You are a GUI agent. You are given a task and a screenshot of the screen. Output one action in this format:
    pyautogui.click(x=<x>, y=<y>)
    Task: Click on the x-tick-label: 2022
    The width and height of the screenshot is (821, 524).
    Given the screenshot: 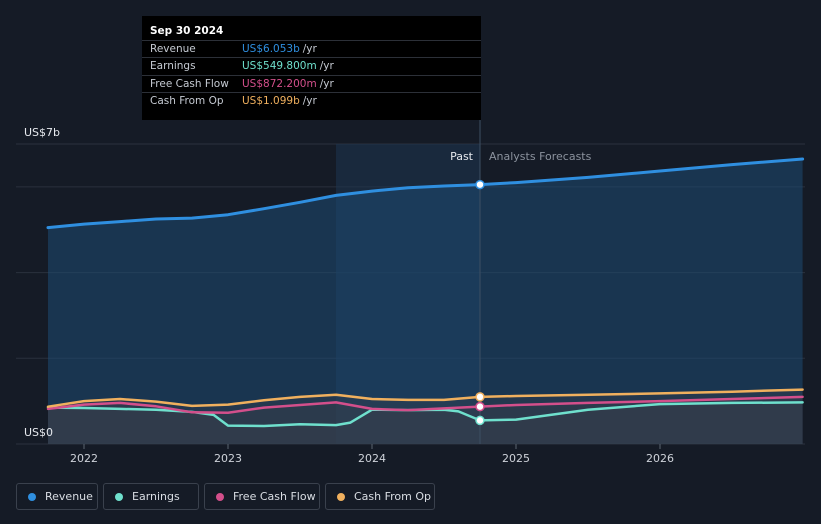 What is the action you would take?
    pyautogui.click(x=84, y=458)
    